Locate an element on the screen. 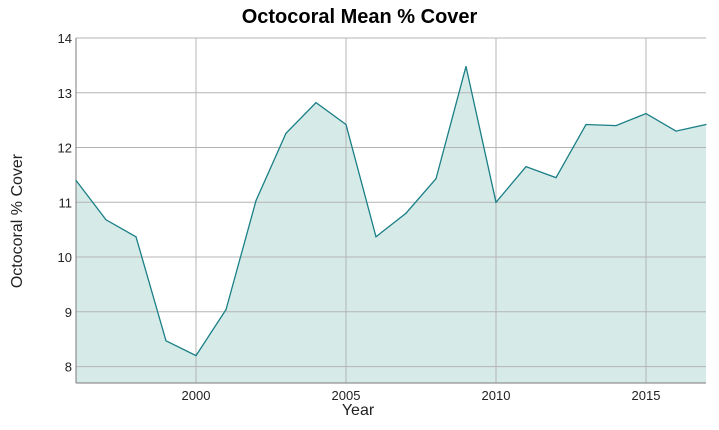 The height and width of the screenshot is (430, 719). x-axis-label: Year is located at coordinates (358, 410).